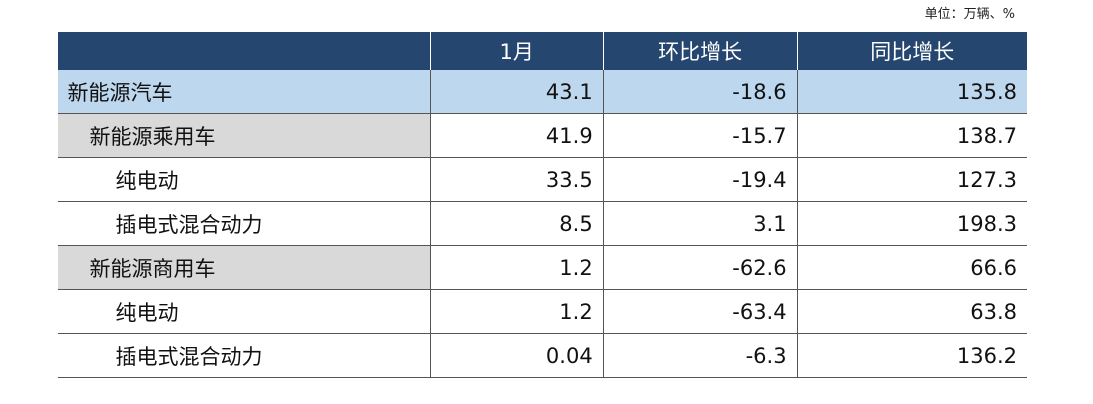 This screenshot has height=404, width=1093. Describe the element at coordinates (700, 355) in the screenshot. I see `cell-value: -6.3` at that location.